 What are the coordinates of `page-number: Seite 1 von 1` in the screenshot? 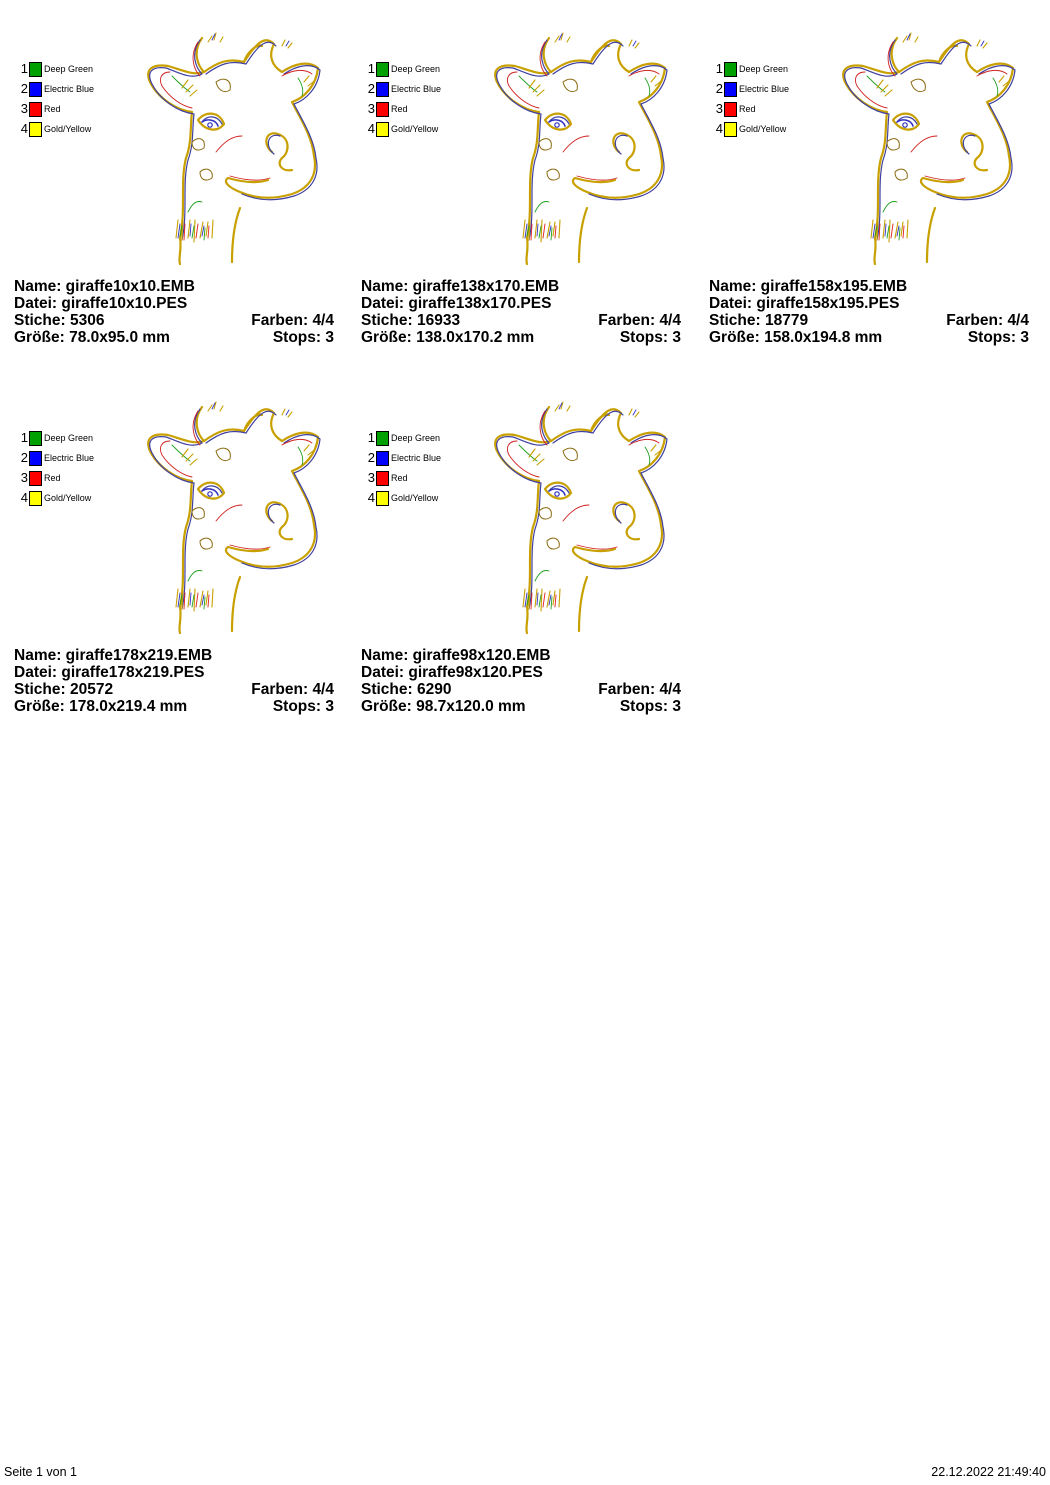 It's located at (40, 1472).